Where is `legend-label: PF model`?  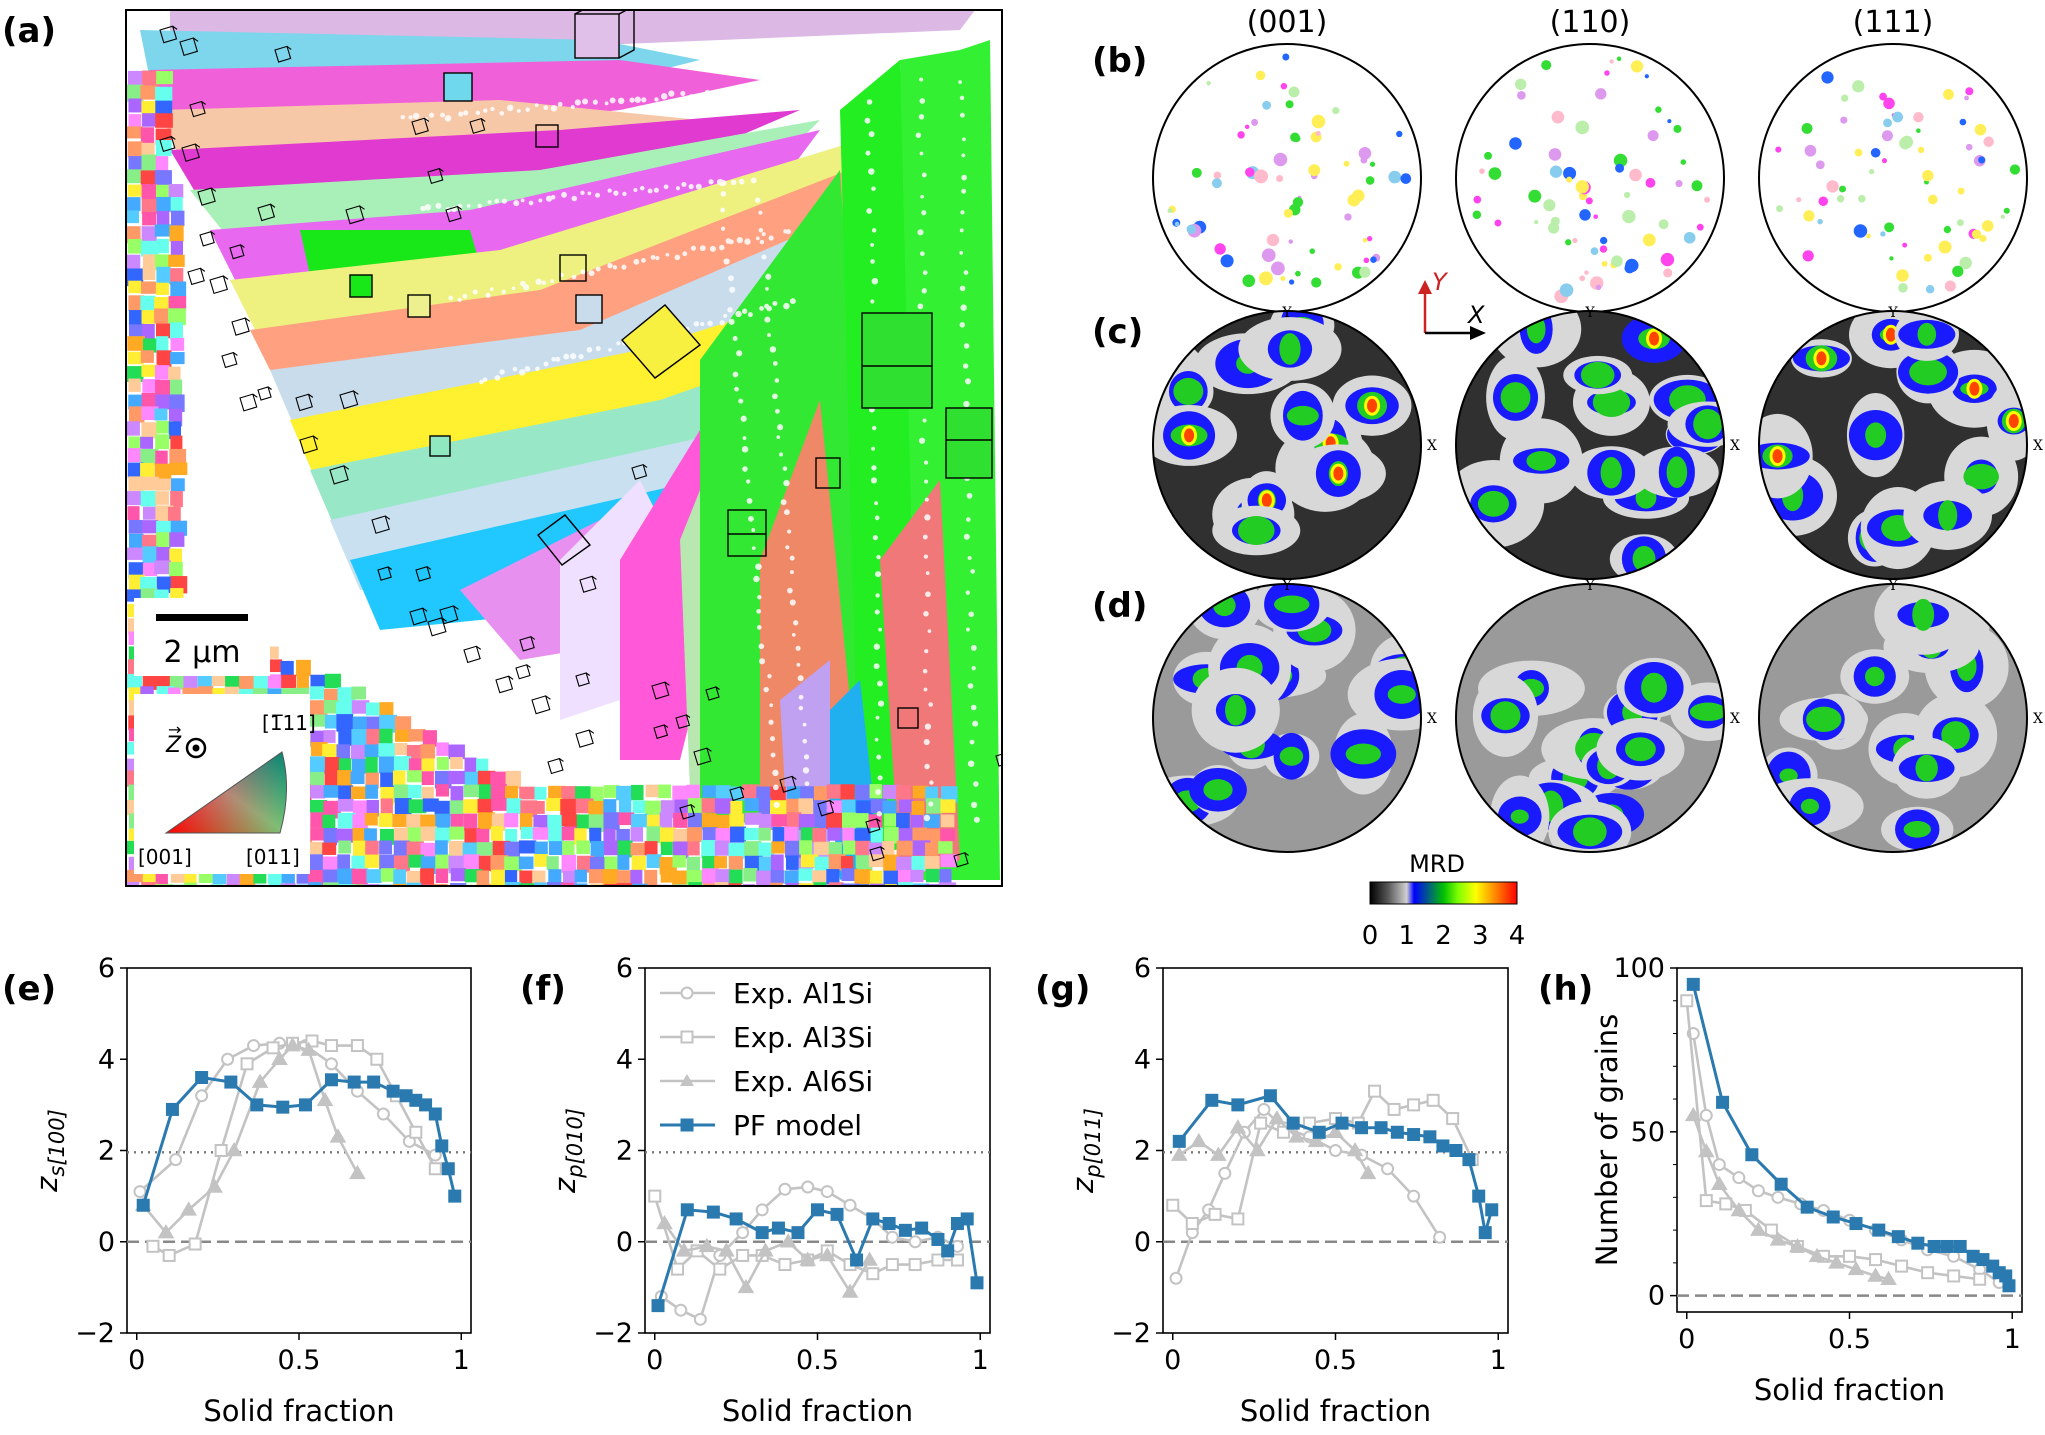 legend-label: PF model is located at coordinates (797, 1125).